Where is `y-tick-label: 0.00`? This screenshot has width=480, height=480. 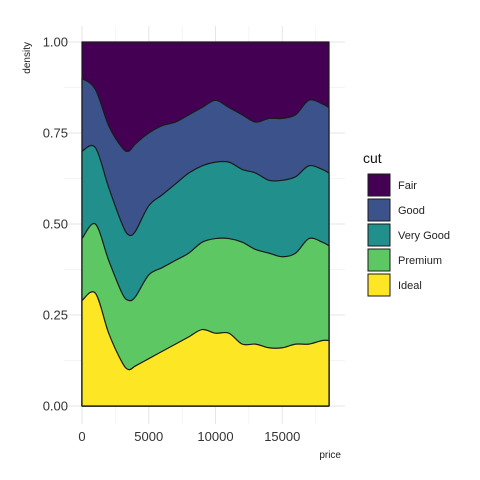 y-tick-label: 0.00 is located at coordinates (55, 406).